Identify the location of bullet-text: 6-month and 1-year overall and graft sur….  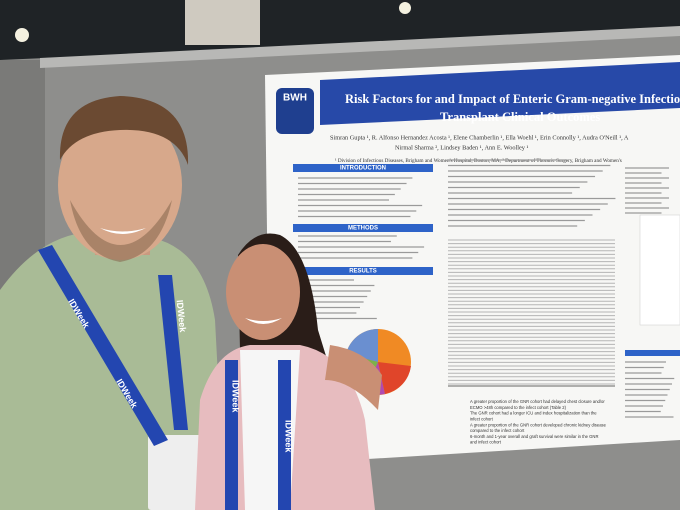
(534, 436).